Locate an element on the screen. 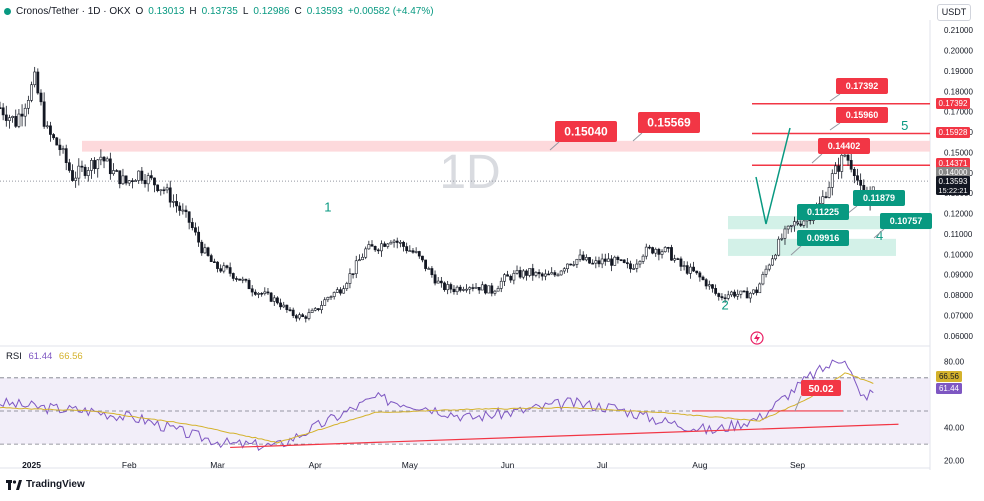 Image resolution: width=984 pixels, height=501 pixels. projection-path is located at coordinates (773, 176).